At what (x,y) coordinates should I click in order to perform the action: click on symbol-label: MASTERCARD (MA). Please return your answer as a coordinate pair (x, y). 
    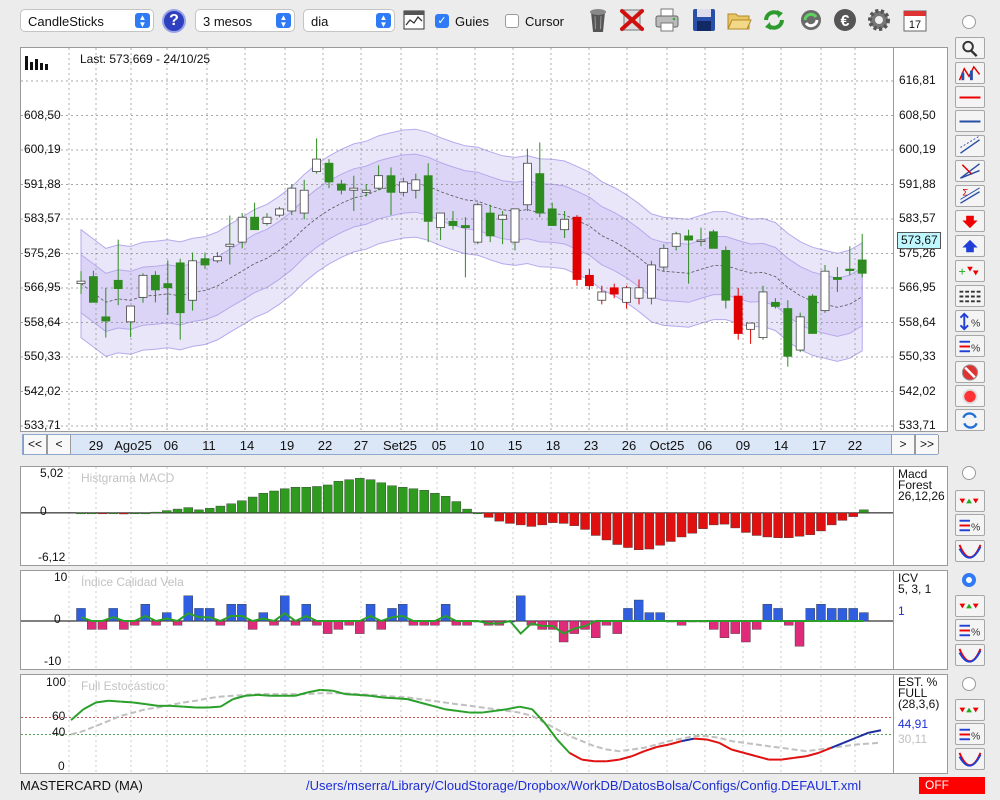
    Looking at the image, I should click on (81, 785).